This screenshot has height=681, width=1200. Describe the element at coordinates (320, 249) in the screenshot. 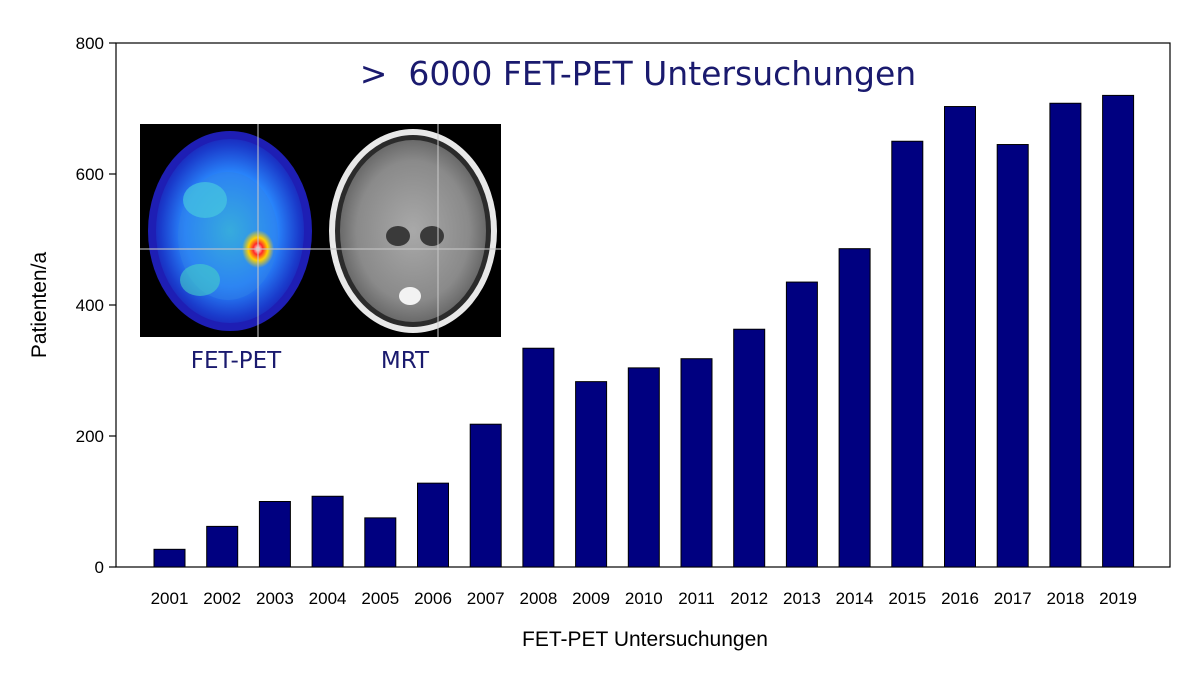

I see `brain-scan-inset: FET-PET MRT` at that location.